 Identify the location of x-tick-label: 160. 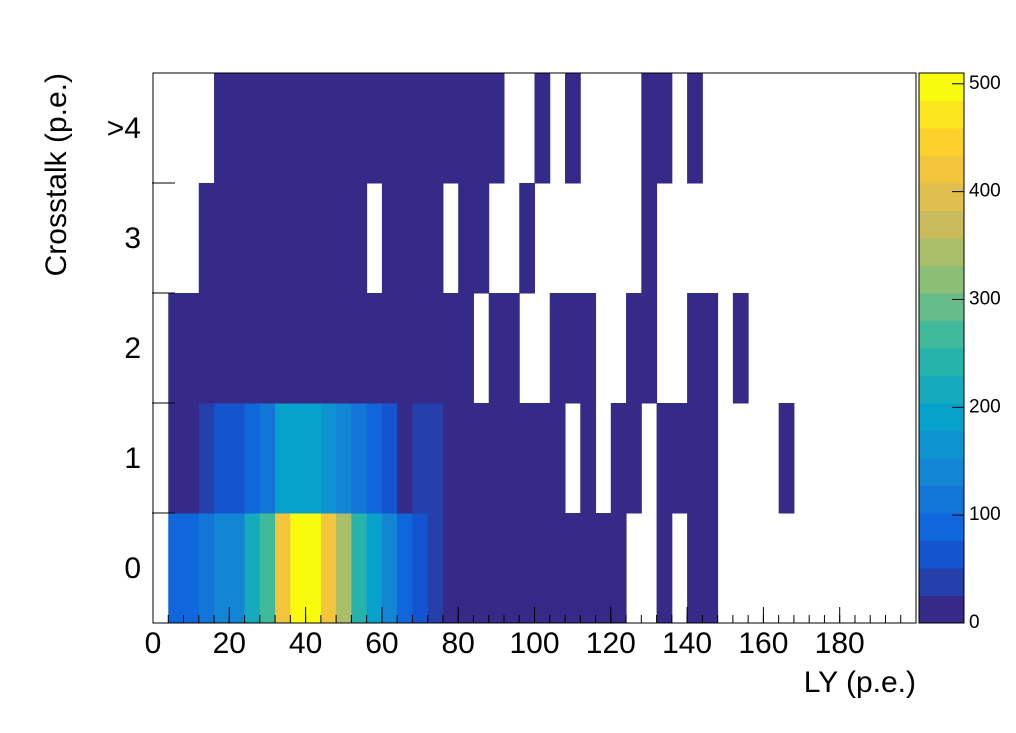
(763, 643).